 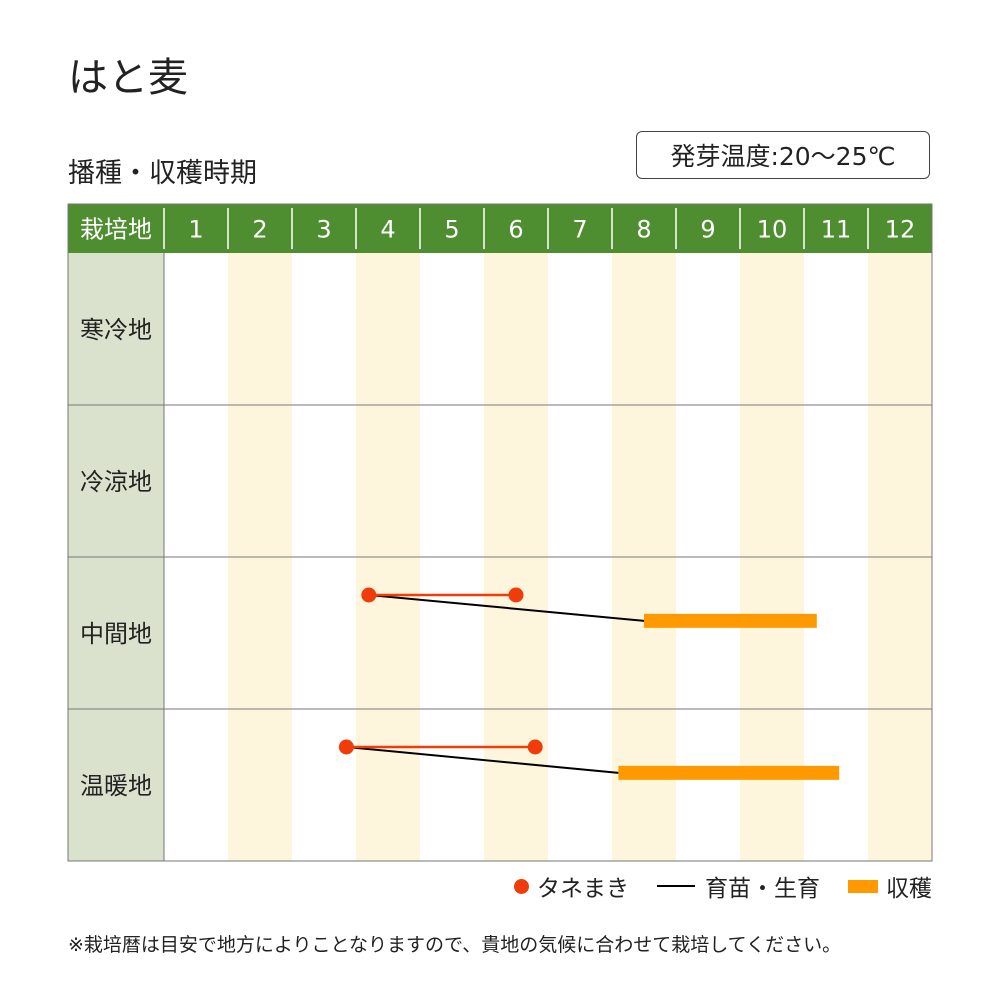 What do you see at coordinates (579, 230) in the screenshot?
I see `month-label: 7` at bounding box center [579, 230].